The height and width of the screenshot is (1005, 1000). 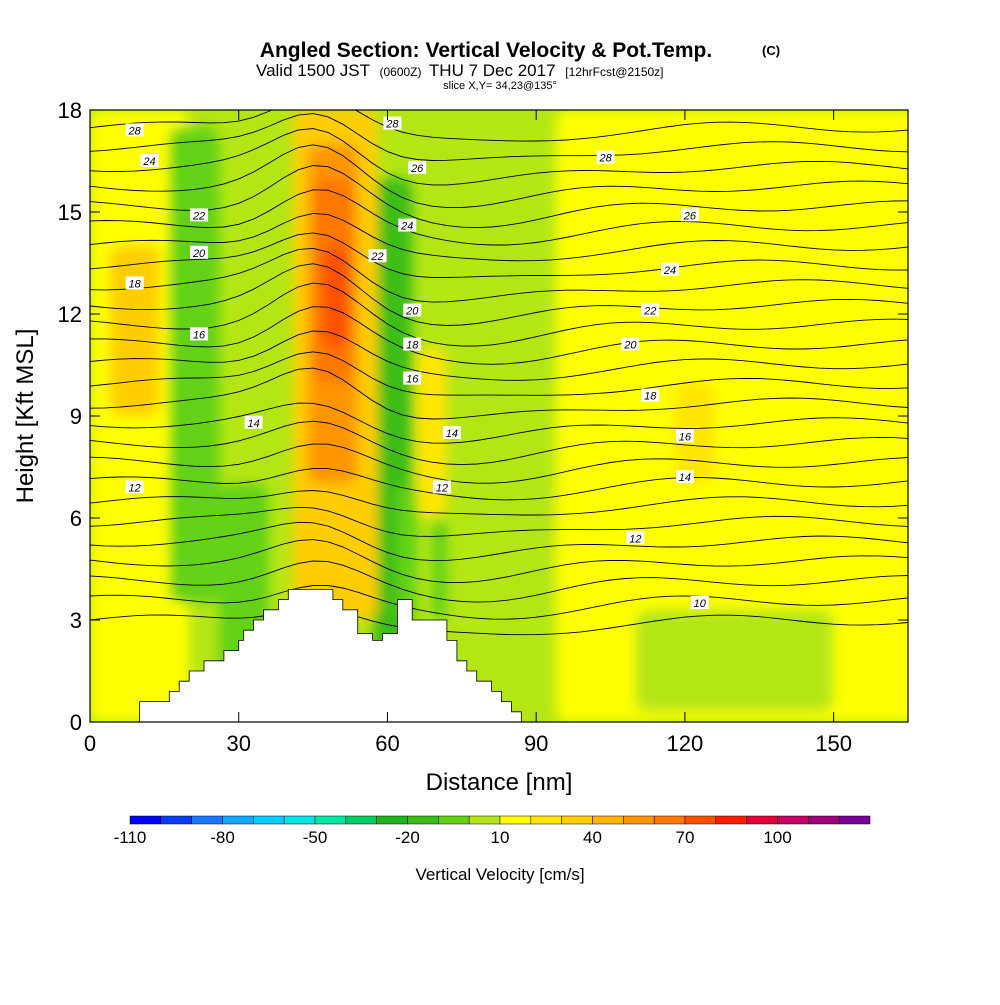 I want to click on contour-label-text: 14, so click(x=685, y=478).